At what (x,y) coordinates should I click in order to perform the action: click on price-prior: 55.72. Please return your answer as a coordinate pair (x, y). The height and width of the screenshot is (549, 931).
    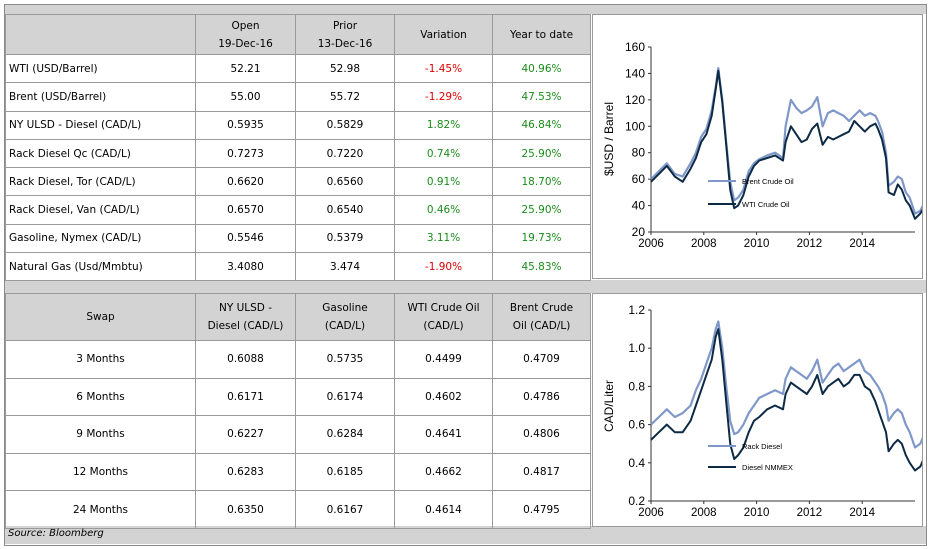
    Looking at the image, I should click on (345, 97).